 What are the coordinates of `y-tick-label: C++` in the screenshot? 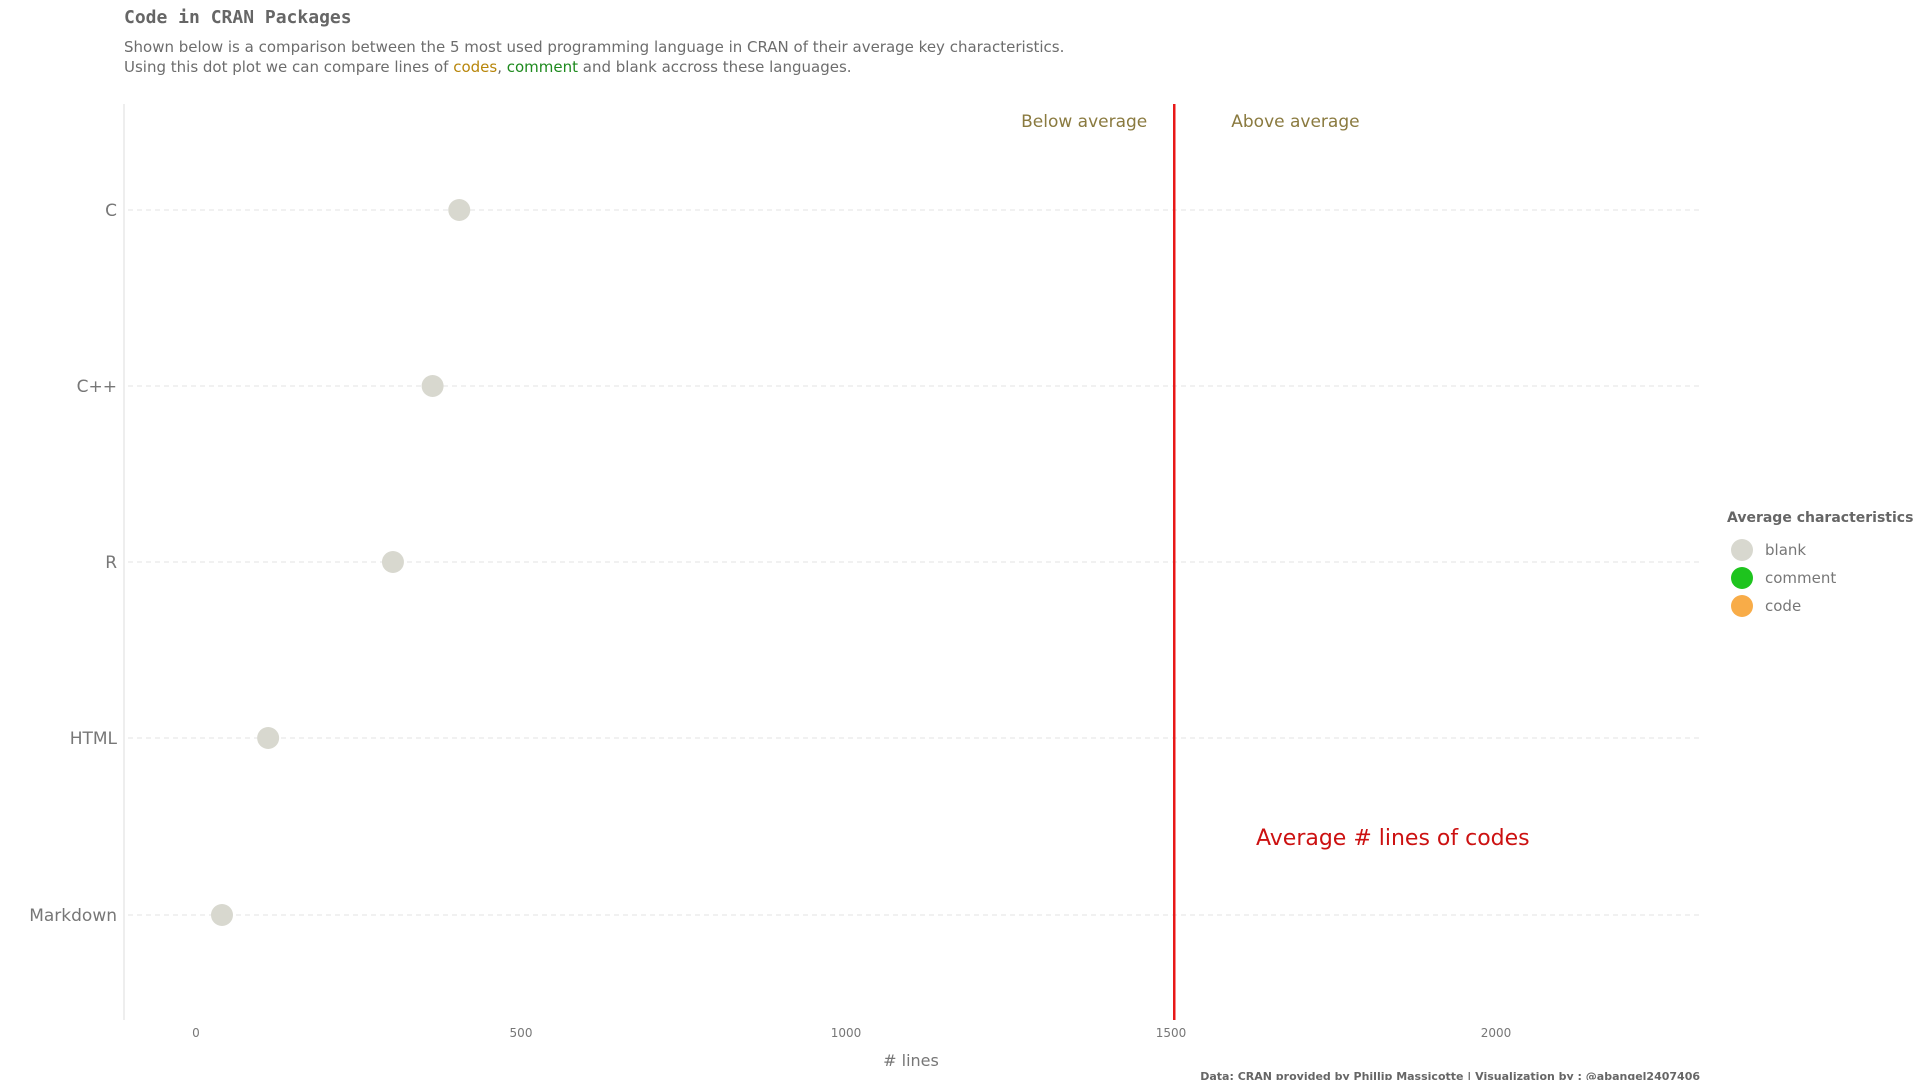 It's located at (97, 387).